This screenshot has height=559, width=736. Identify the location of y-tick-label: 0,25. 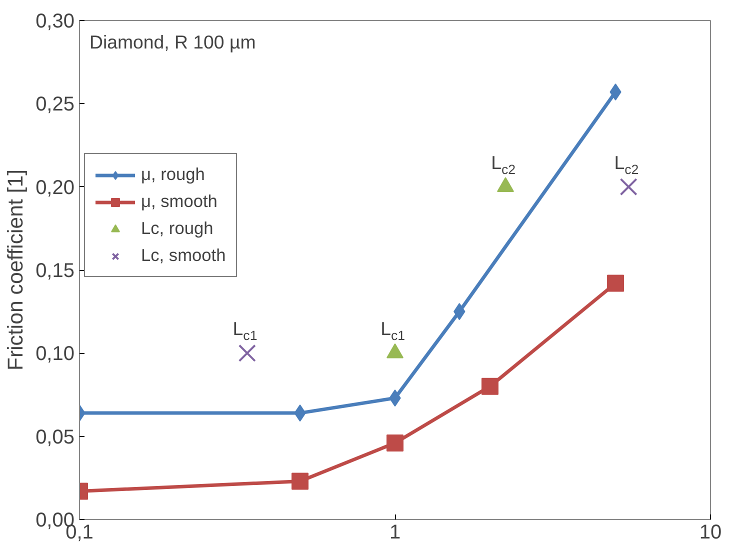
(55, 105).